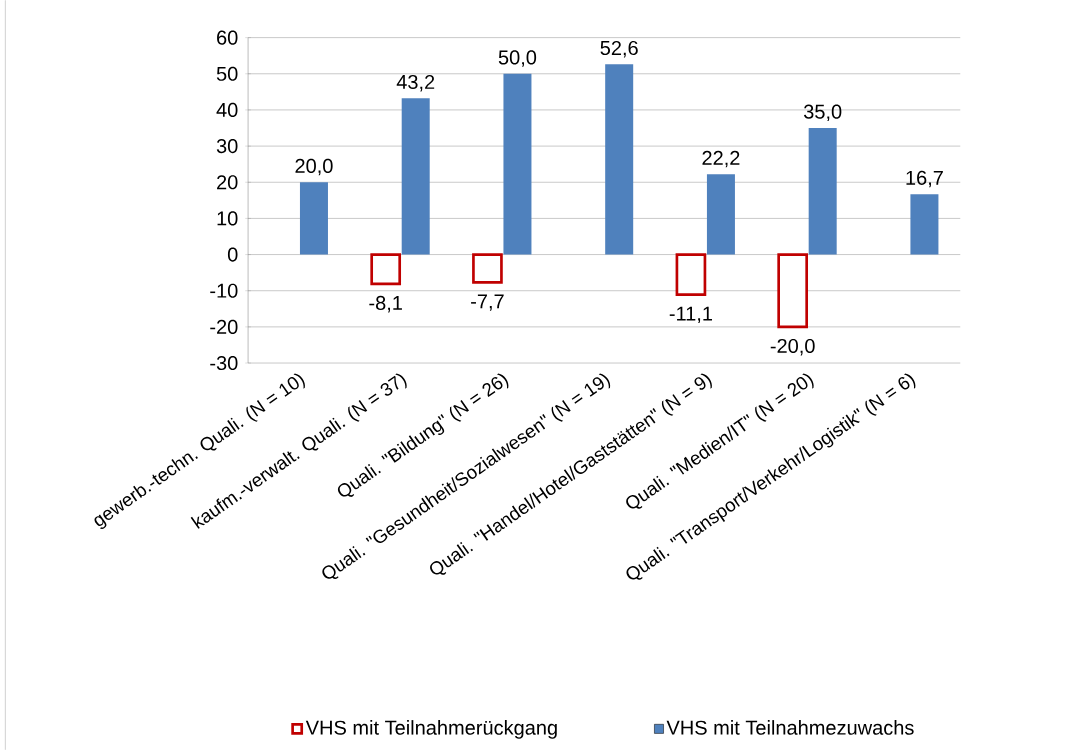 The width and height of the screenshot is (1075, 750). I want to click on data-label: -20,0, so click(792, 347).